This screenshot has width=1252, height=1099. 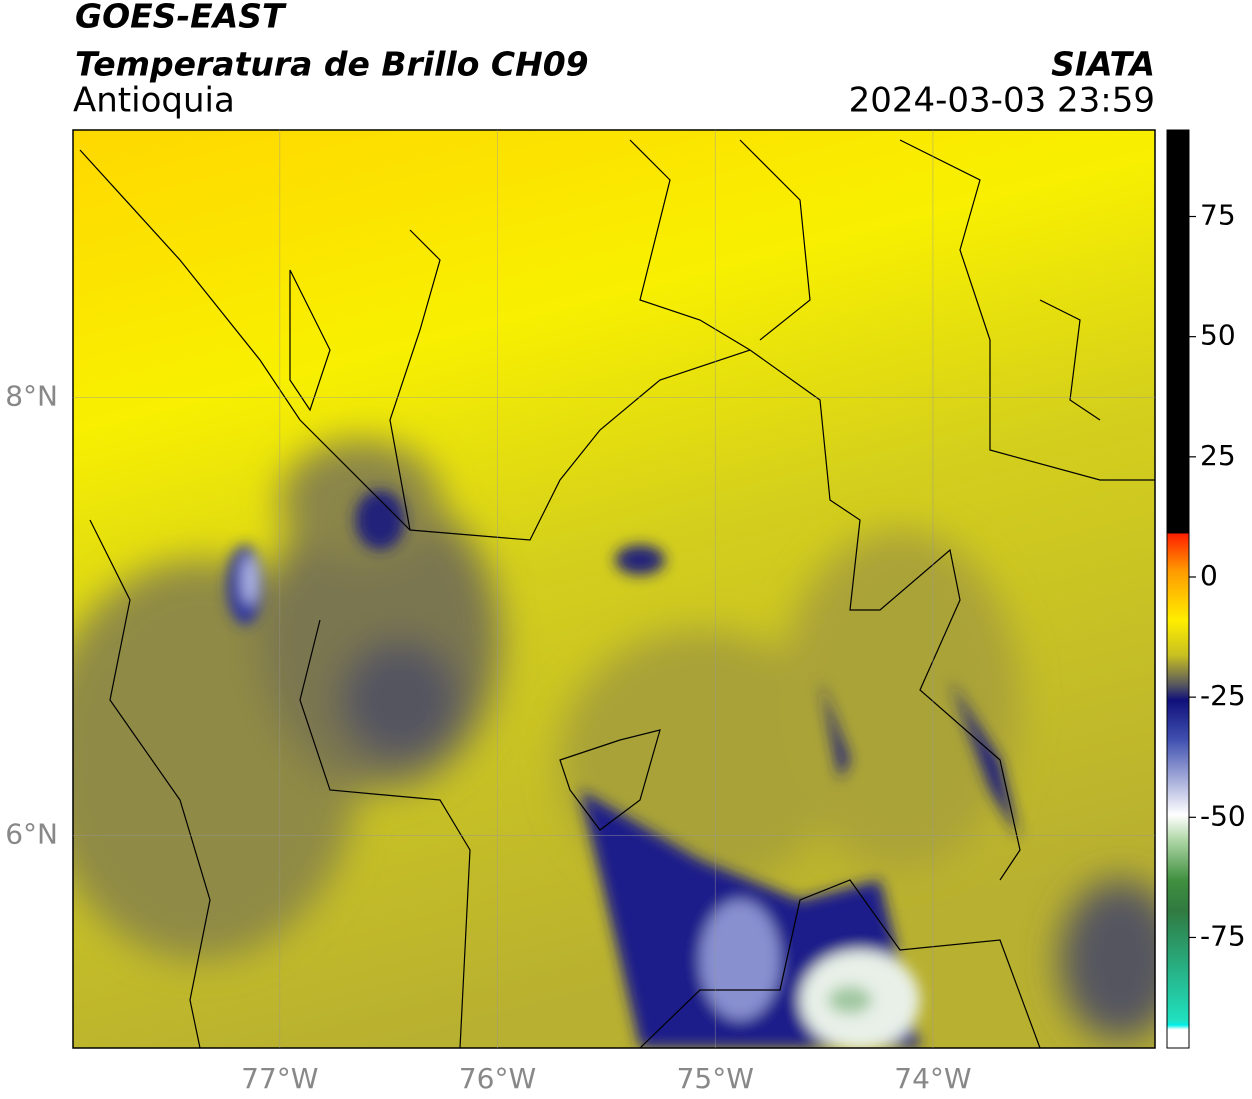 What do you see at coordinates (1002, 101) in the screenshot?
I see `datetime: 2024-03-03 23:59` at bounding box center [1002, 101].